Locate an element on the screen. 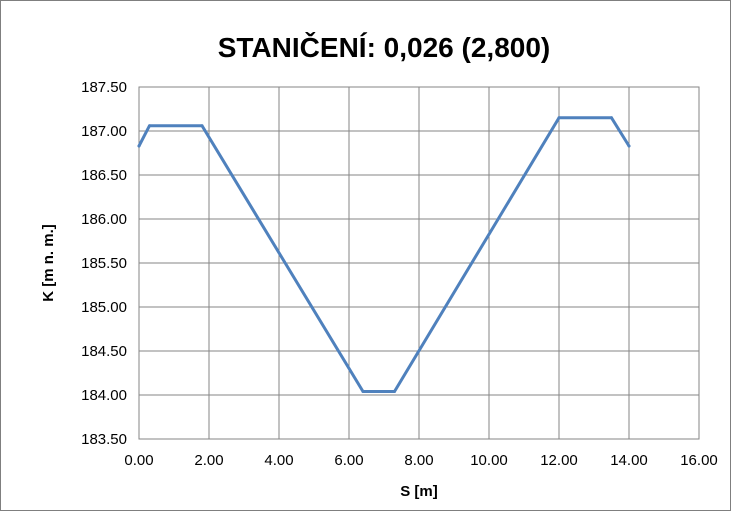 This screenshot has width=733, height=517. y-tick-label: 184.50 is located at coordinates (104, 351).